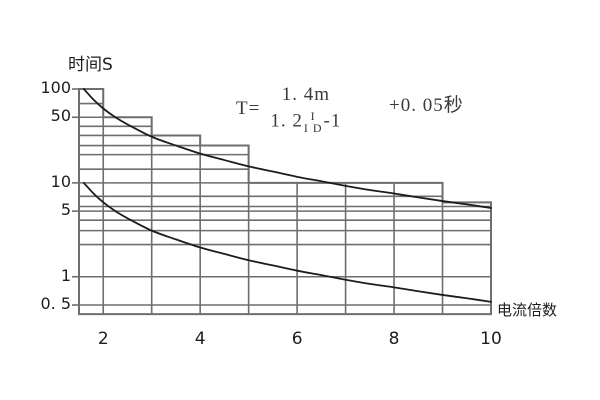 Image resolution: width=600 pixels, height=400 pixels. What do you see at coordinates (394, 339) in the screenshot?
I see `x-tick-label: 8` at bounding box center [394, 339].